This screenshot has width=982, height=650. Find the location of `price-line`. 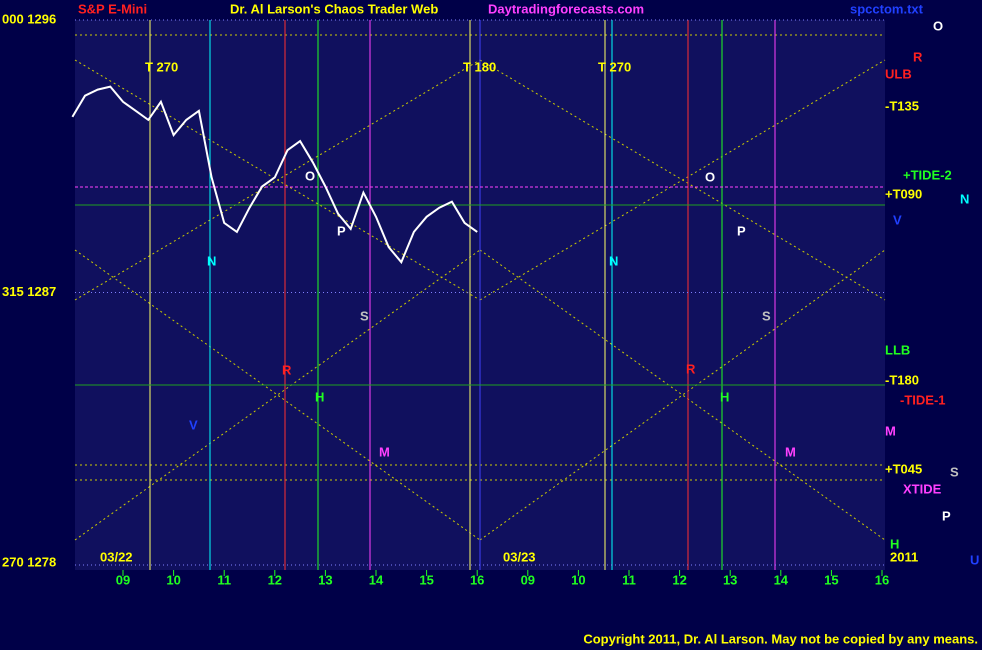

price-line is located at coordinates (274, 175).